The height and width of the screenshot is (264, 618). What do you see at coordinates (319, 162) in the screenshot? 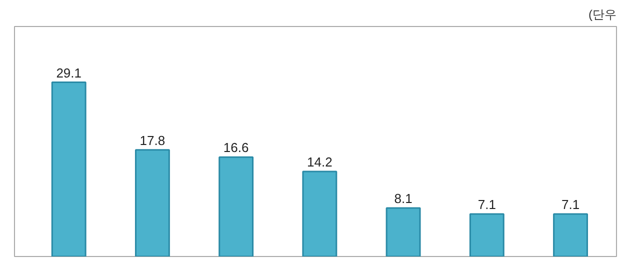
I see `data-label: 14.2` at bounding box center [319, 162].